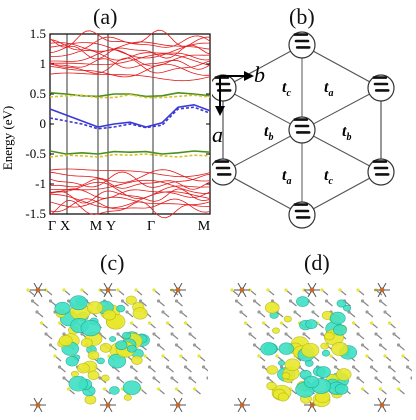  Describe the element at coordinates (286, 89) in the screenshot. I see `hop-label-tc-top: tc` at that location.